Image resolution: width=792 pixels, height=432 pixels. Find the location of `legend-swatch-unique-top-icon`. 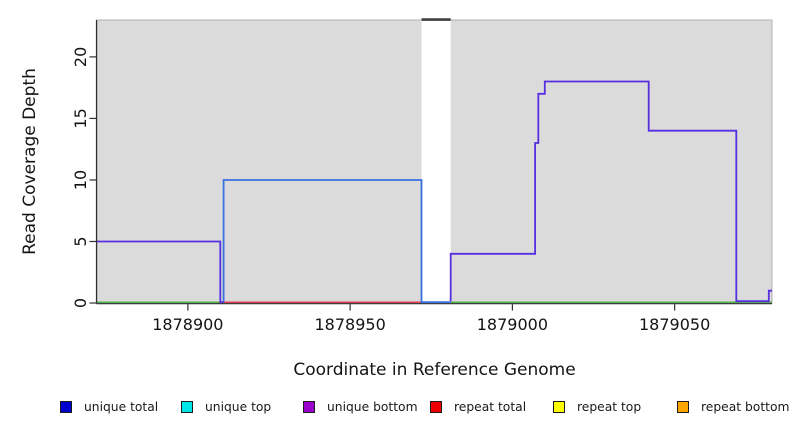

legend-swatch-unique-top-icon is located at coordinates (187, 407).